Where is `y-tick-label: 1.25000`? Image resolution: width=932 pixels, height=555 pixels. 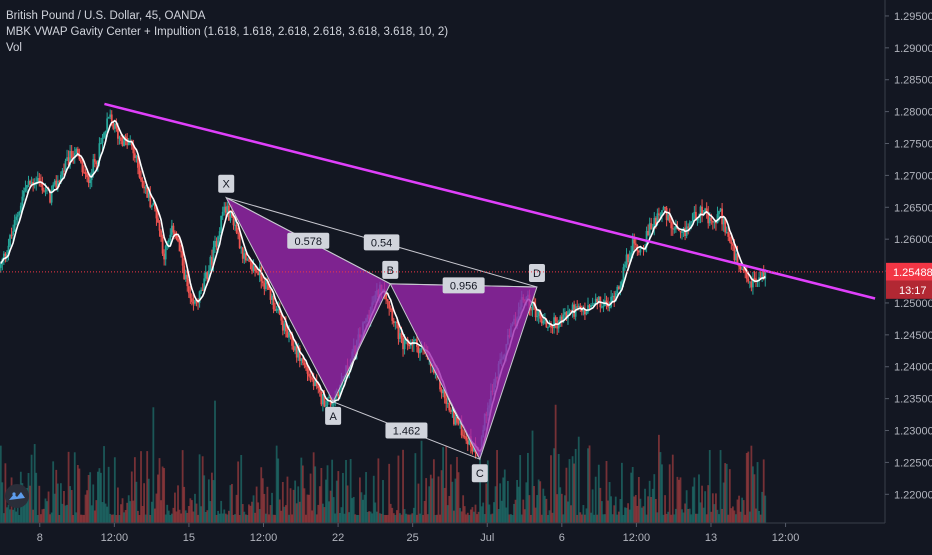
y-tick-label: 1.25000 is located at coordinates (913, 304).